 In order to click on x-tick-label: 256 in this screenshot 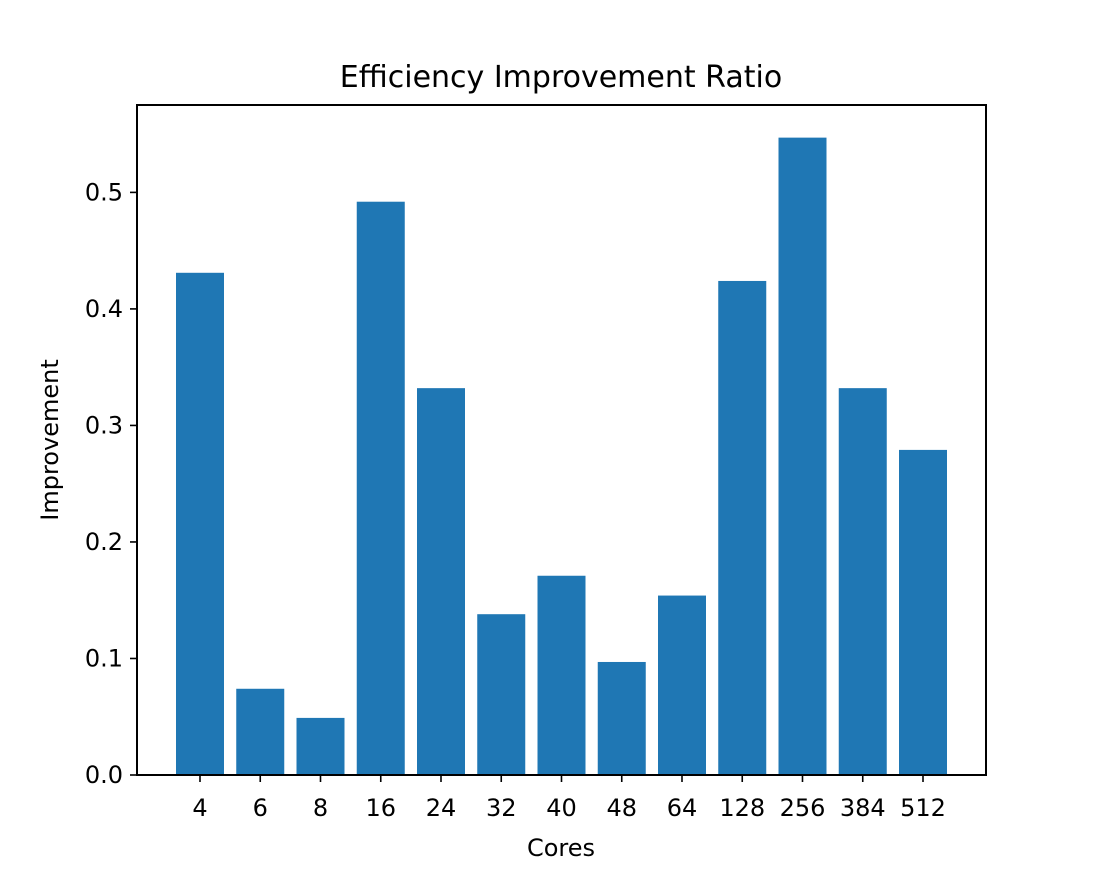, I will do `click(803, 808)`.